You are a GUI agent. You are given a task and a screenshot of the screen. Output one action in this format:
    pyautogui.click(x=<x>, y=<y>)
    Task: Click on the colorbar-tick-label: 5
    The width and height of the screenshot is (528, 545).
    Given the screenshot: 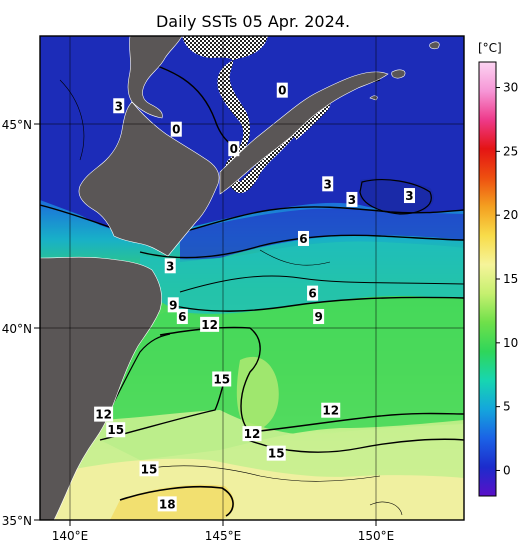 What is the action you would take?
    pyautogui.click(x=507, y=407)
    